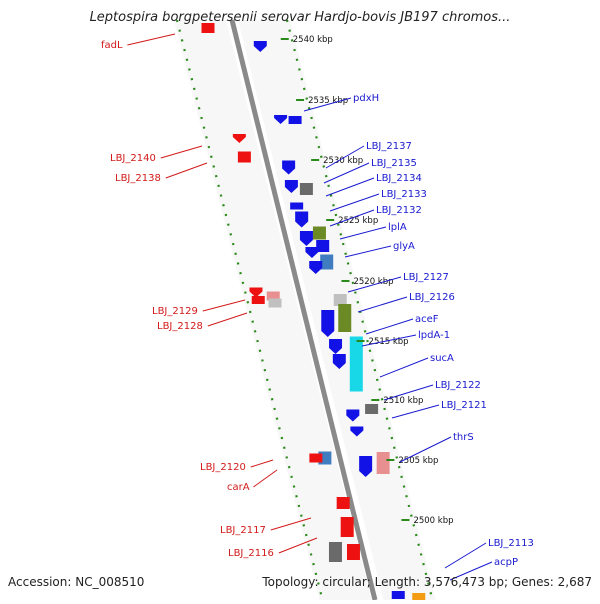 This screenshot has height=604, width=600. I want to click on label-acpp: acpP, so click(506, 562).